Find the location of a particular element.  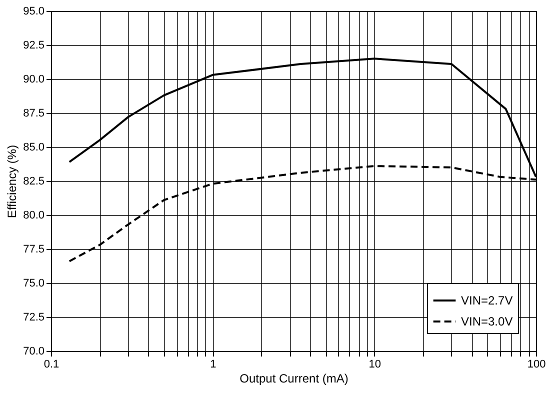

y-tick-label: 80.0 is located at coordinates (33, 216).